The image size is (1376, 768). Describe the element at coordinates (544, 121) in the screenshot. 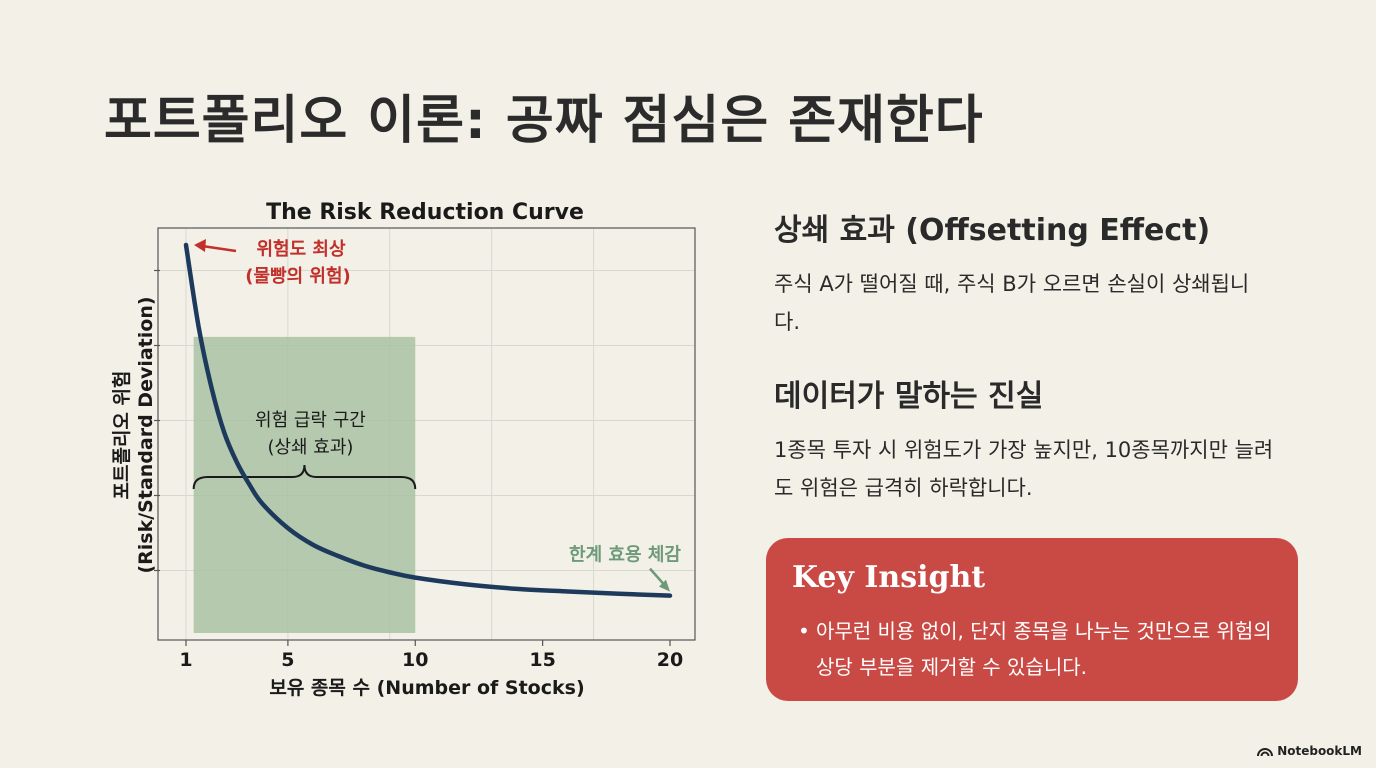

I see `page-title: 포트폴리오 이론: 공짜 점심은 존재한다` at that location.